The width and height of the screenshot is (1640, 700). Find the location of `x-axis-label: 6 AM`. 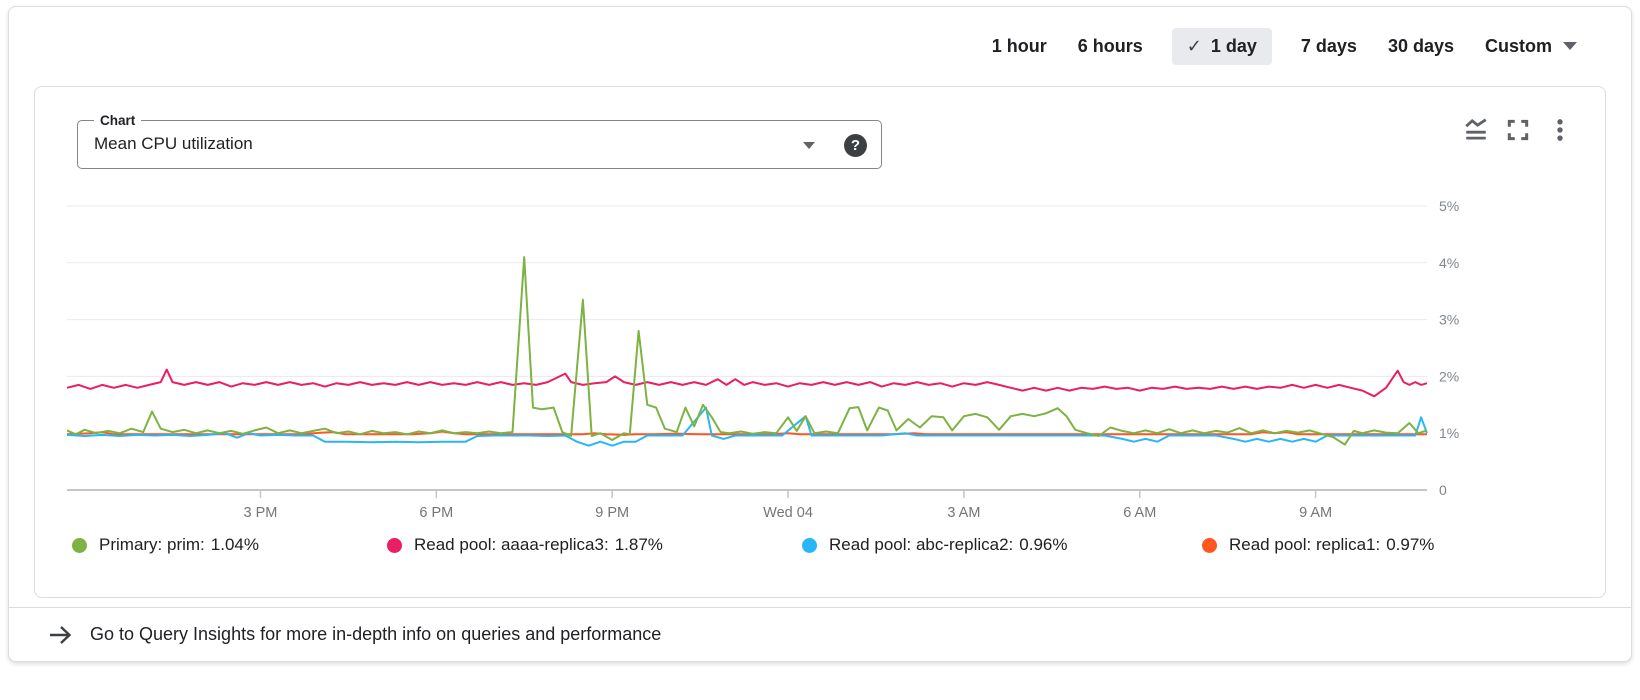

x-axis-label: 6 AM is located at coordinates (1139, 513).